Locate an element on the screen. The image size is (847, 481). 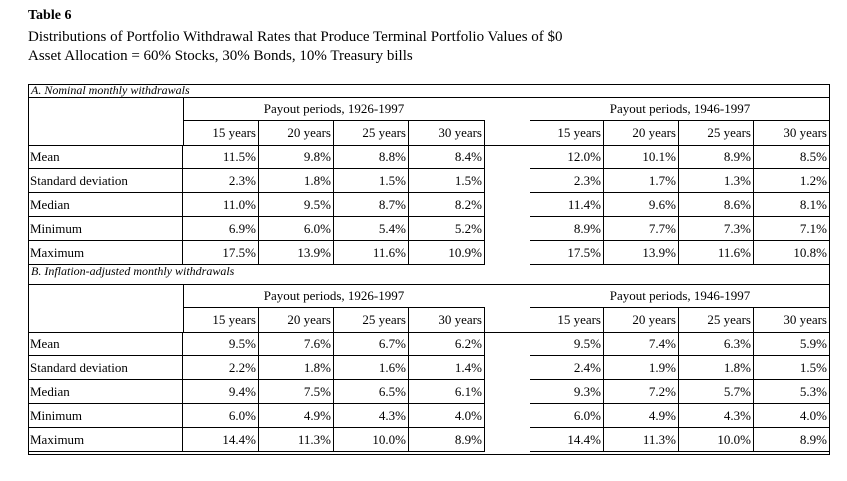
cell-value: 10.9% is located at coordinates (447, 253).